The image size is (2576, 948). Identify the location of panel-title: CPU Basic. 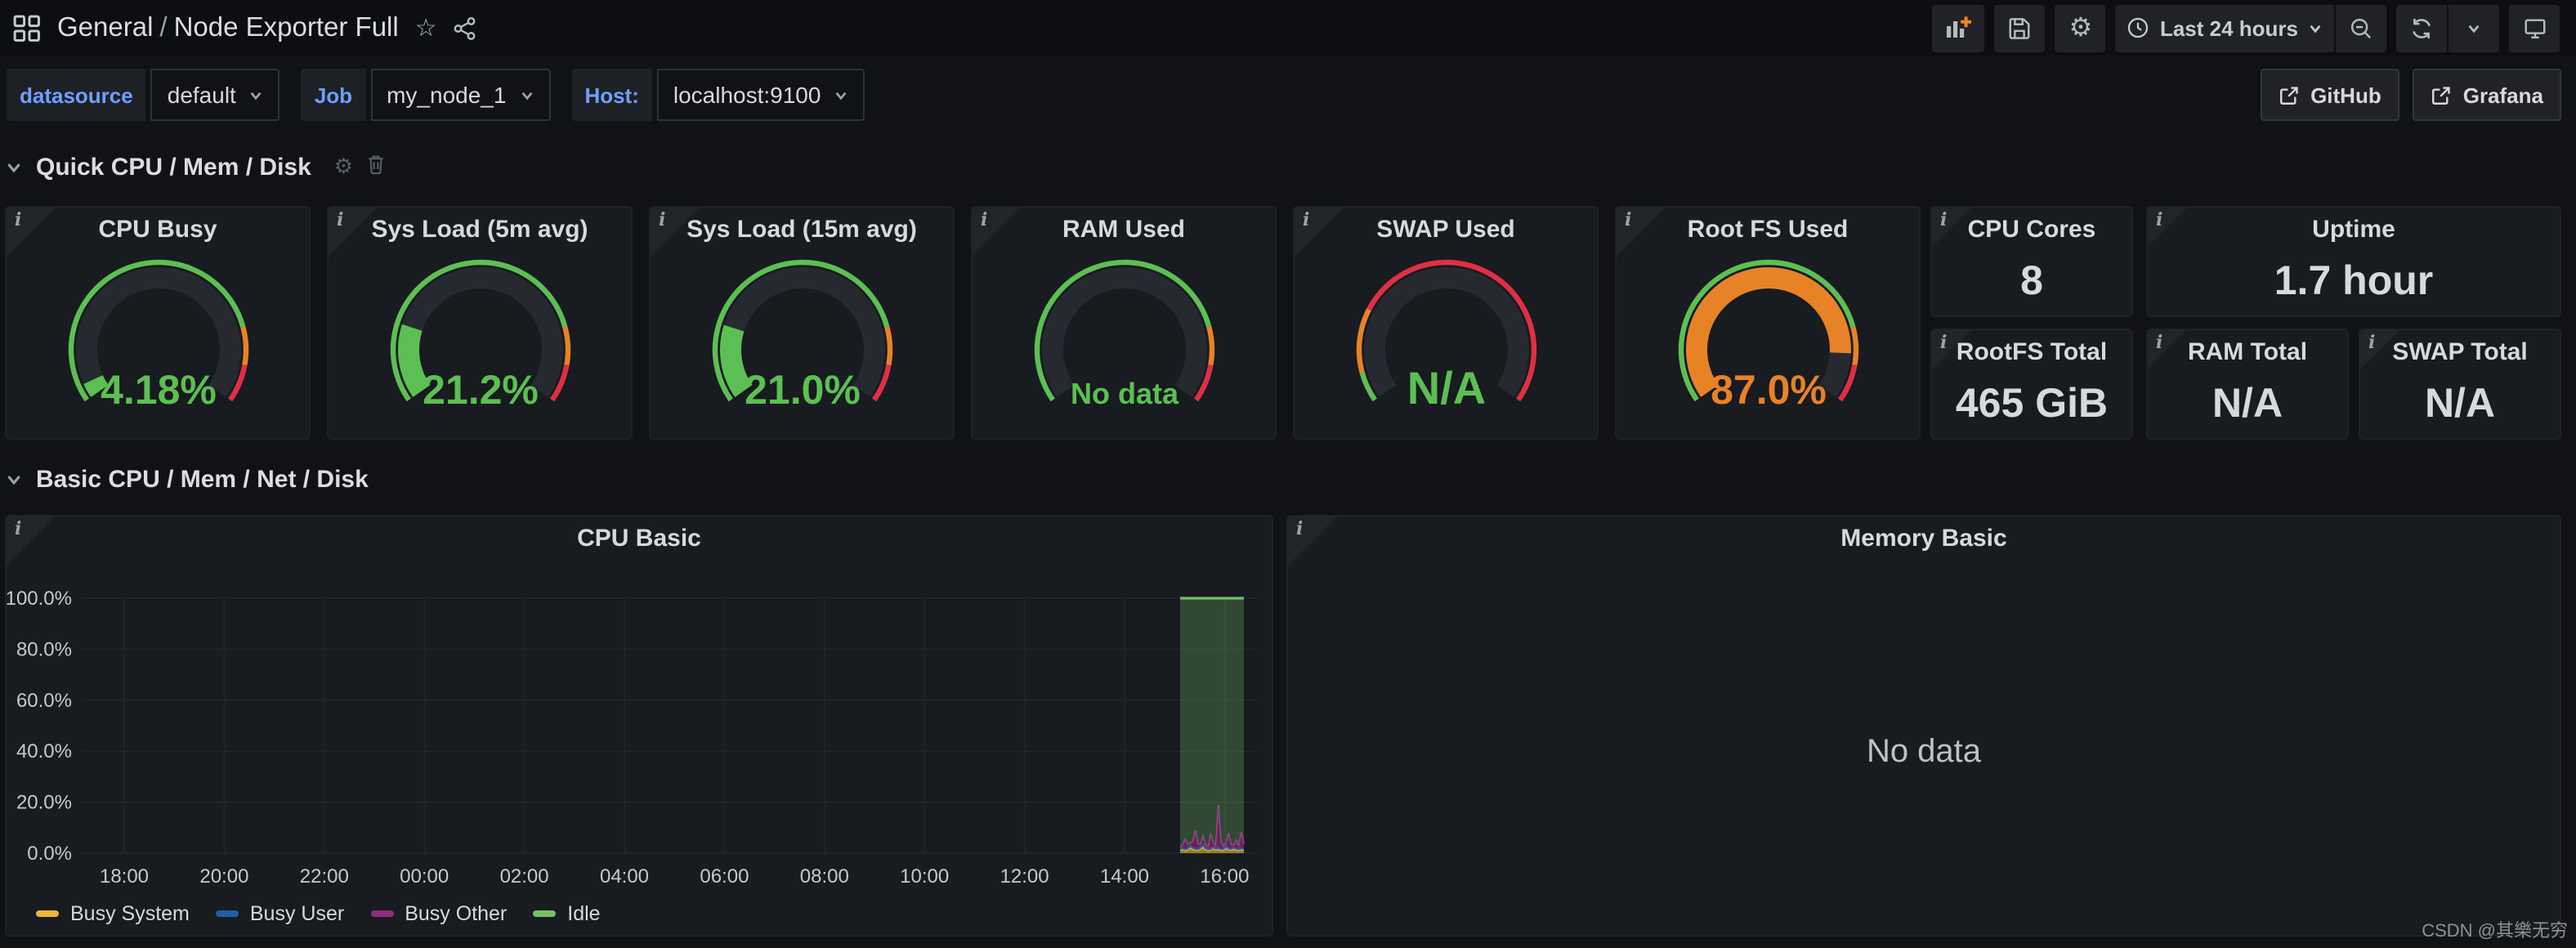
(639, 538).